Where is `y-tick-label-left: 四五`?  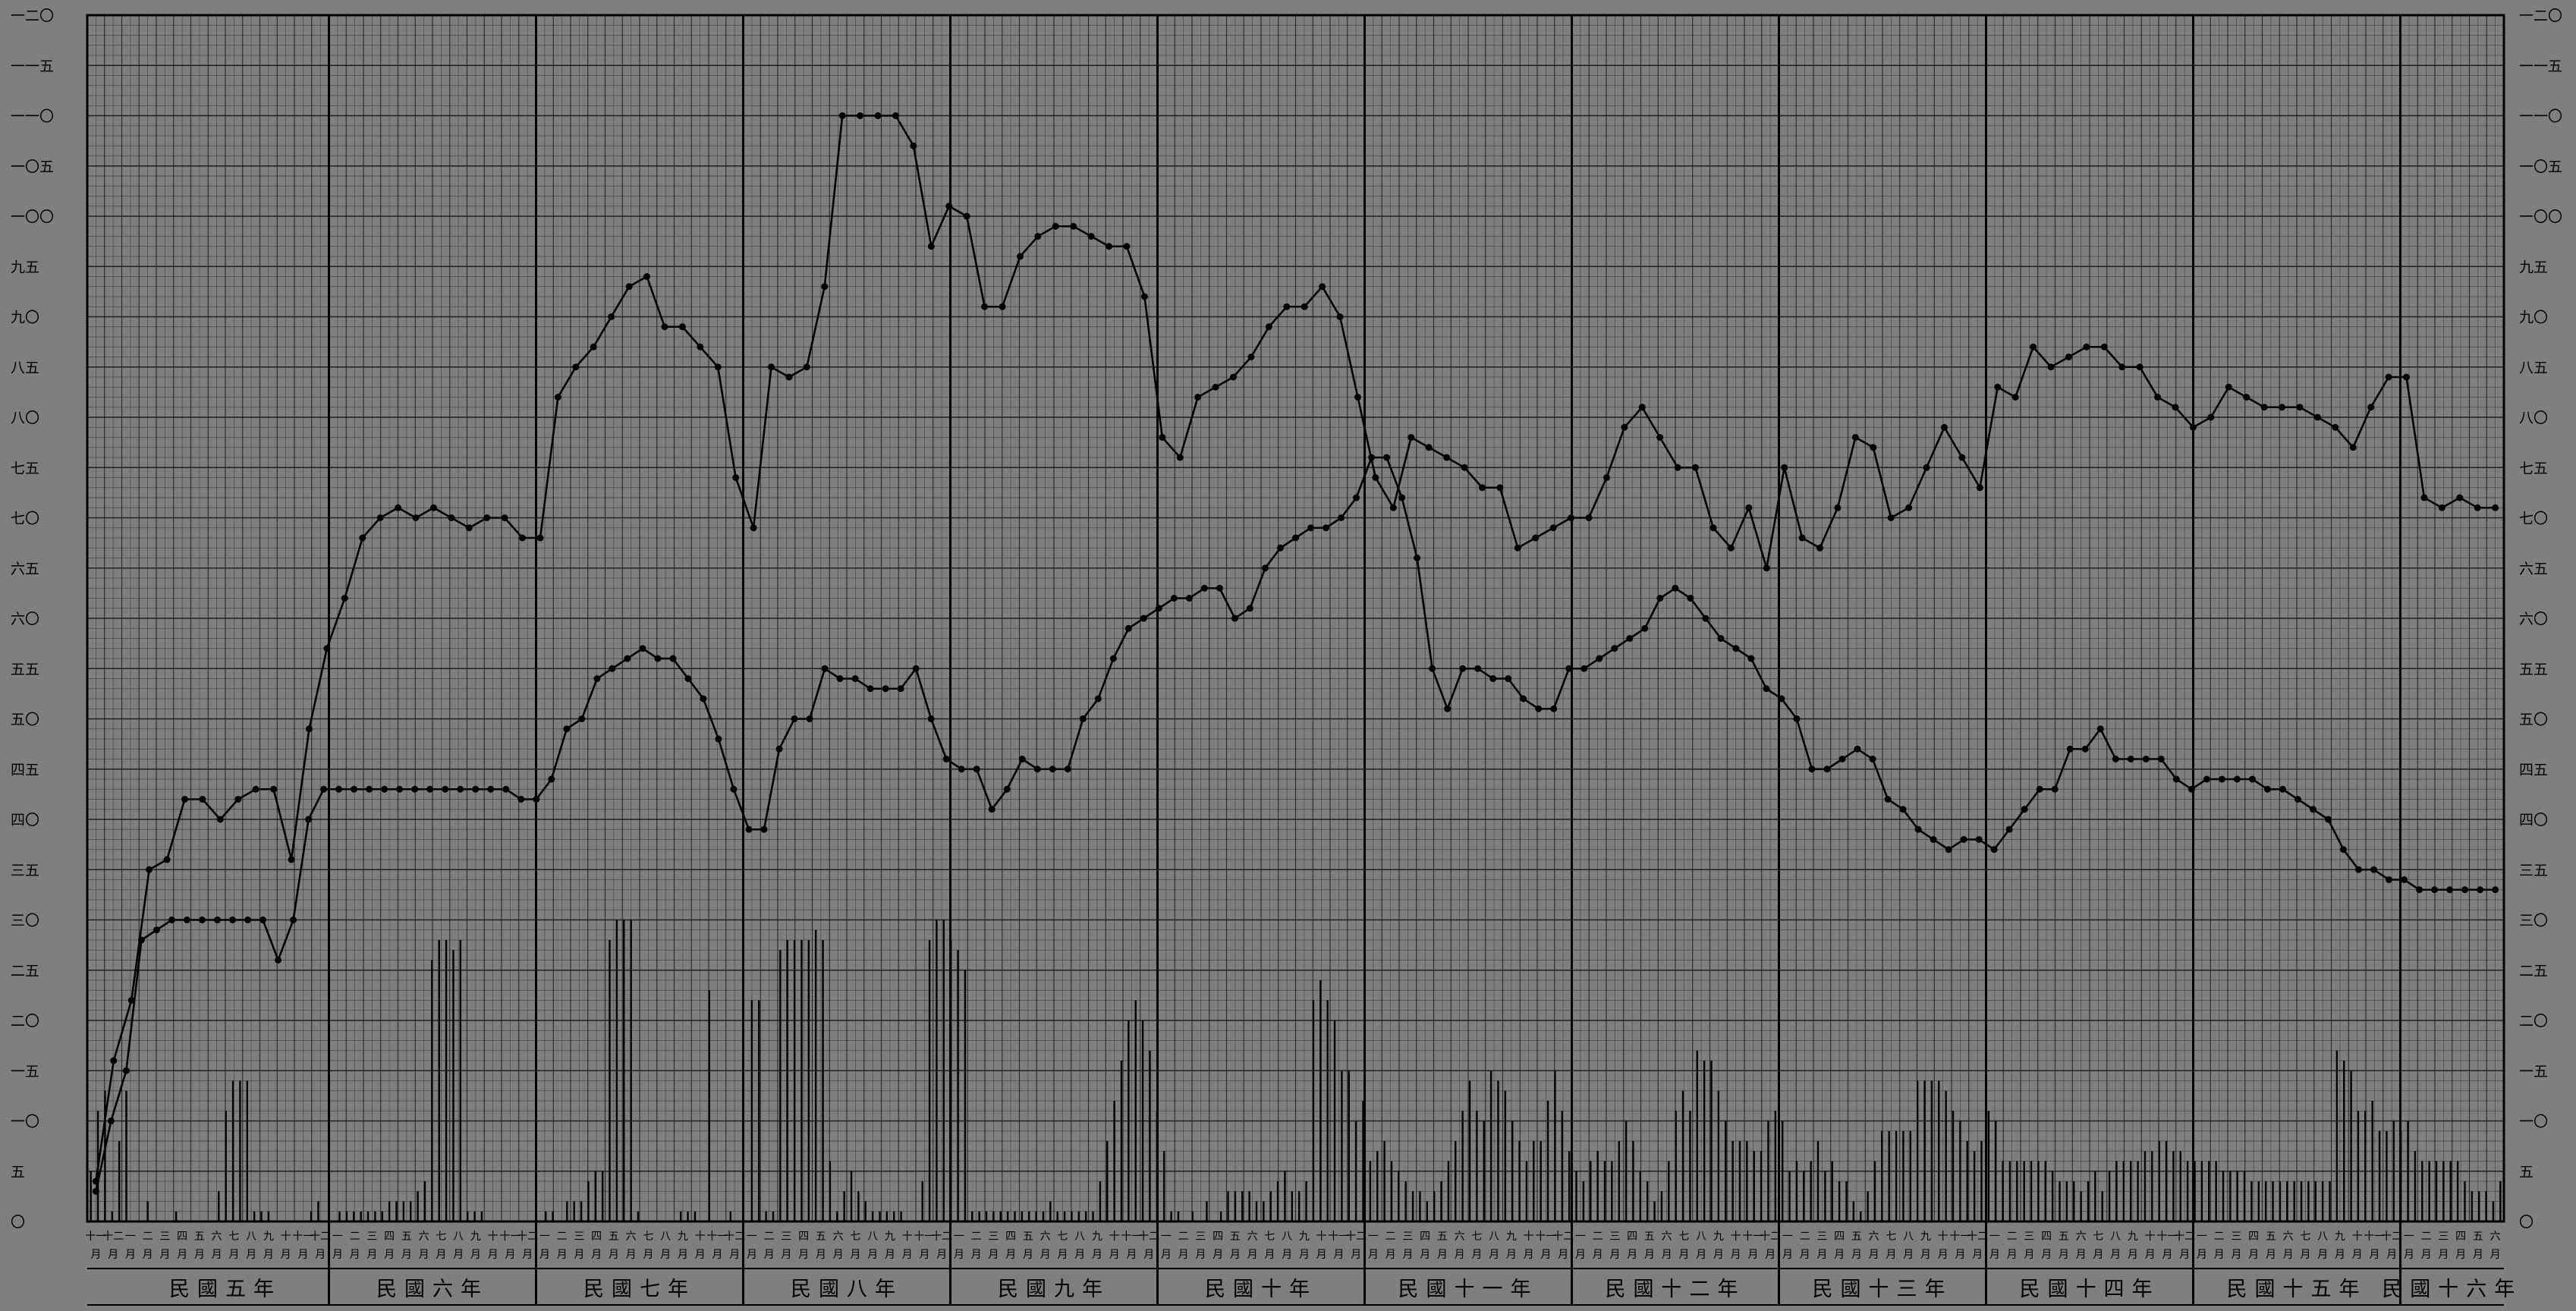 y-tick-label-left: 四五 is located at coordinates (25, 770).